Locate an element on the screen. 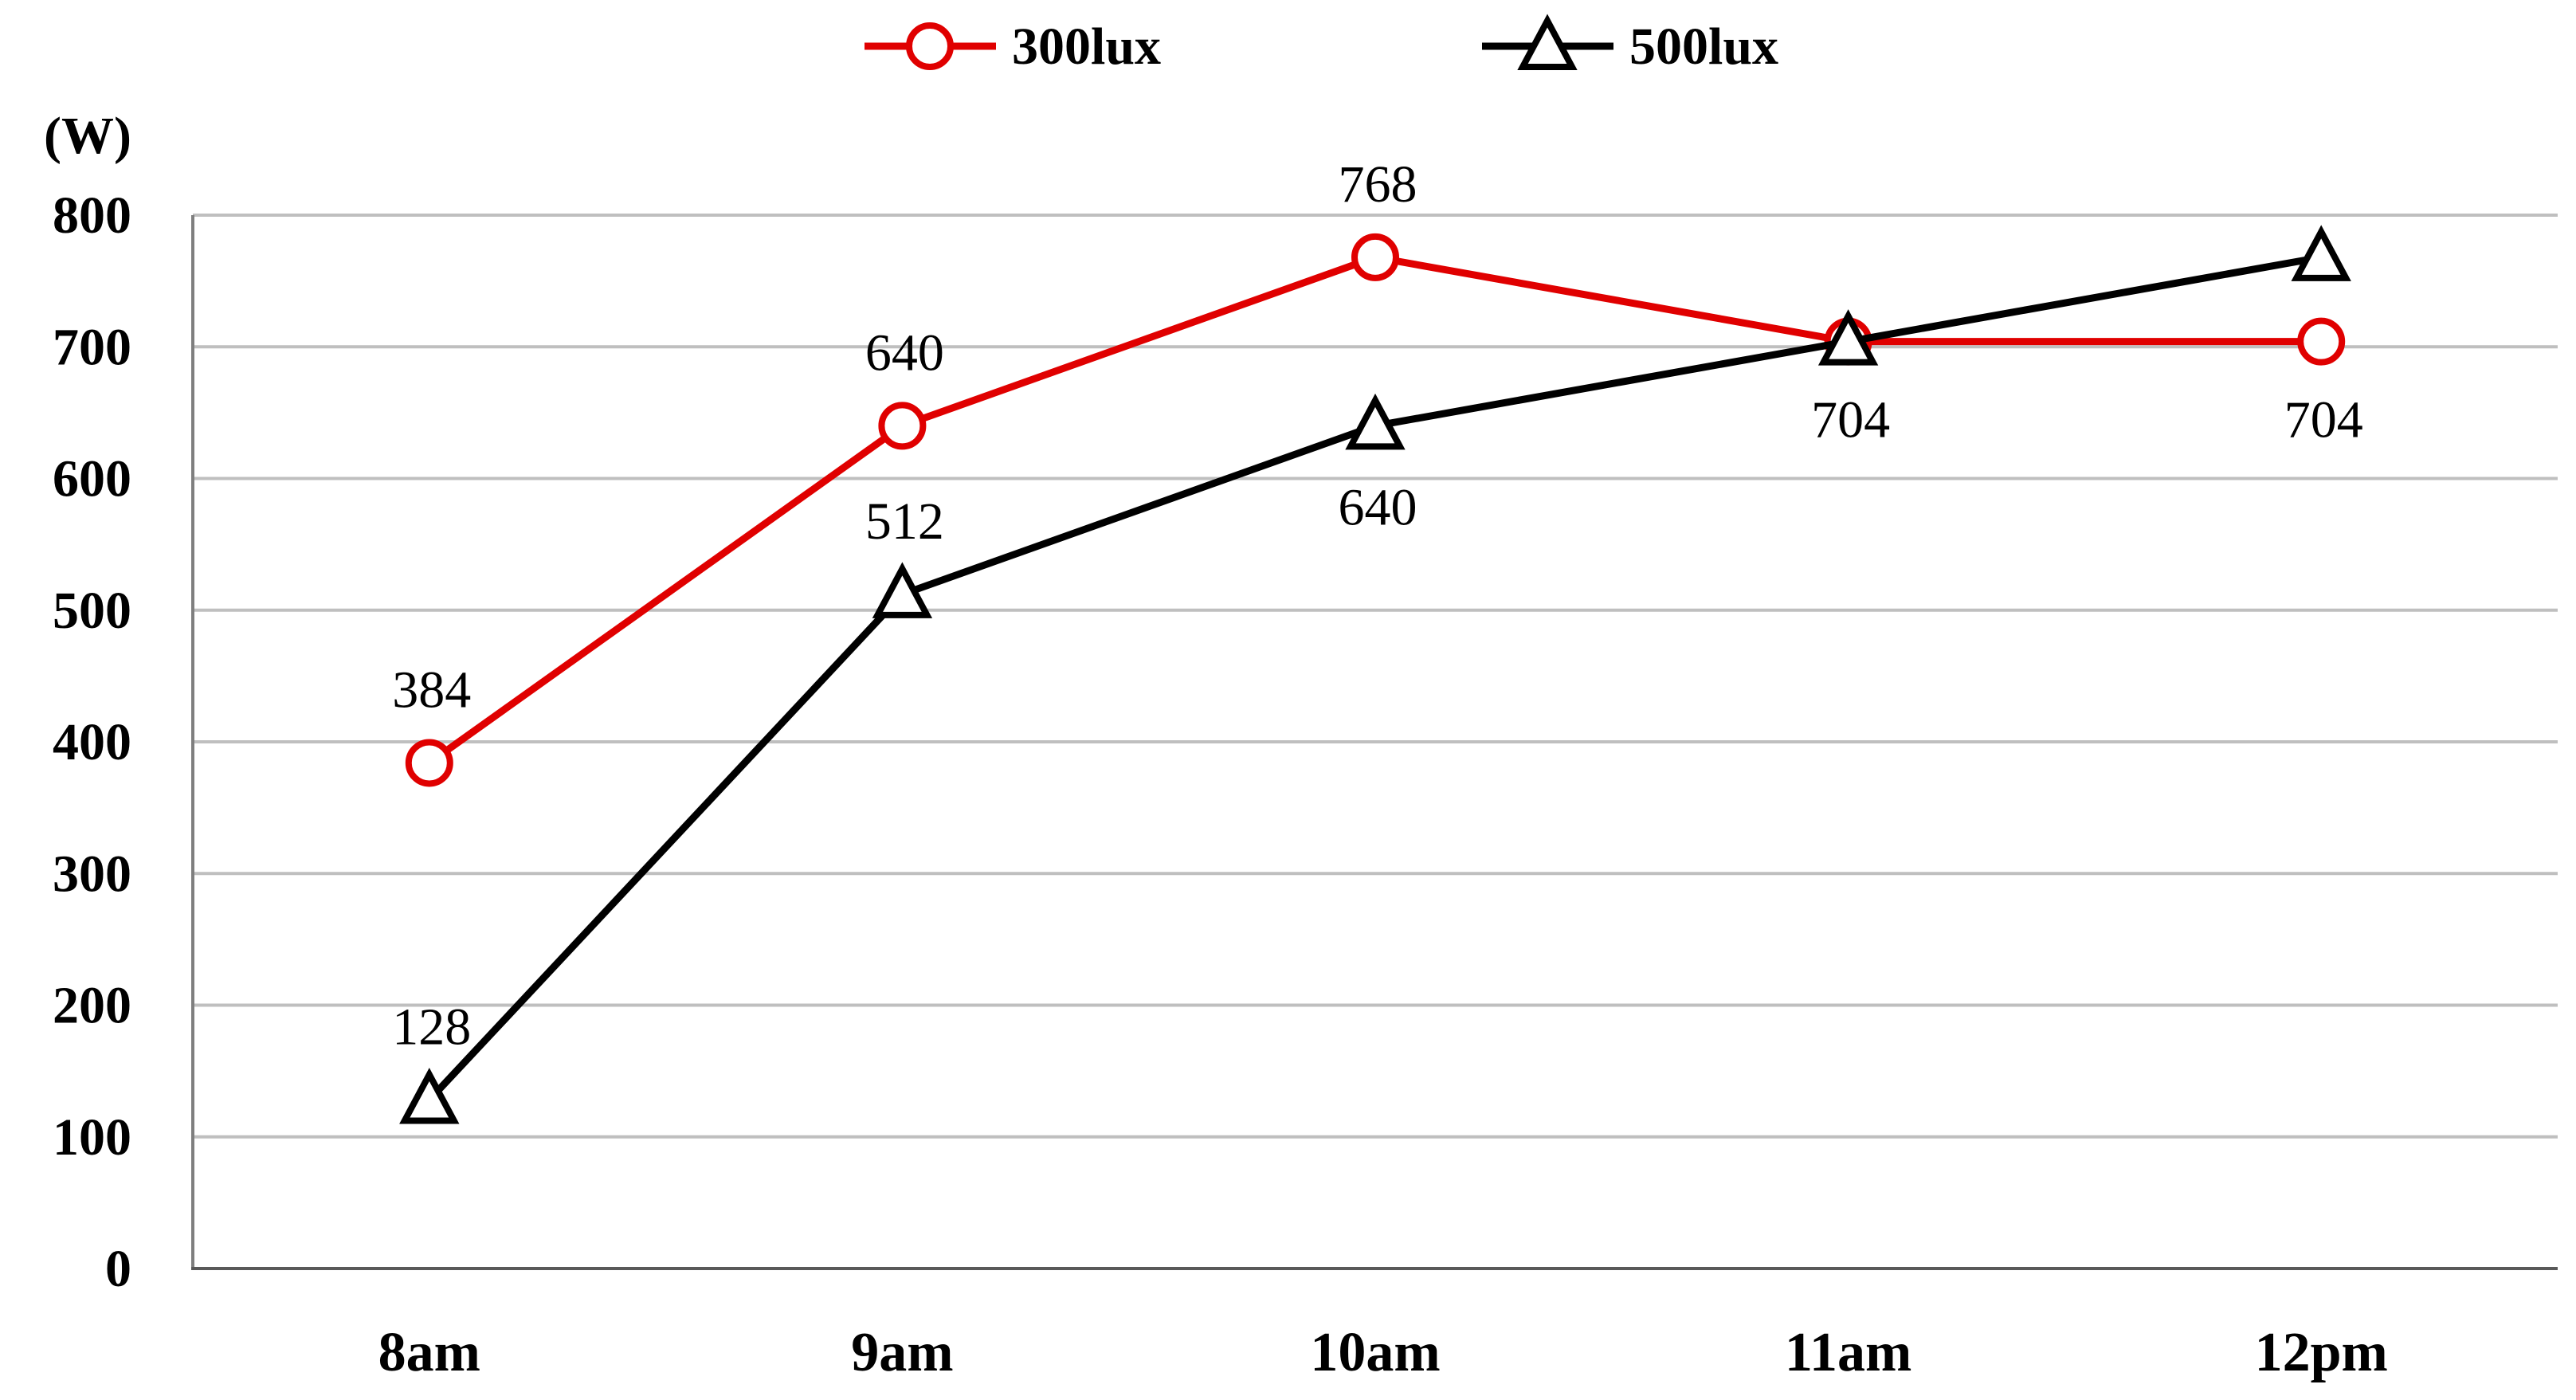 This screenshot has width=2576, height=1400. legend-item-300lux: 300lux is located at coordinates (1013, 47).